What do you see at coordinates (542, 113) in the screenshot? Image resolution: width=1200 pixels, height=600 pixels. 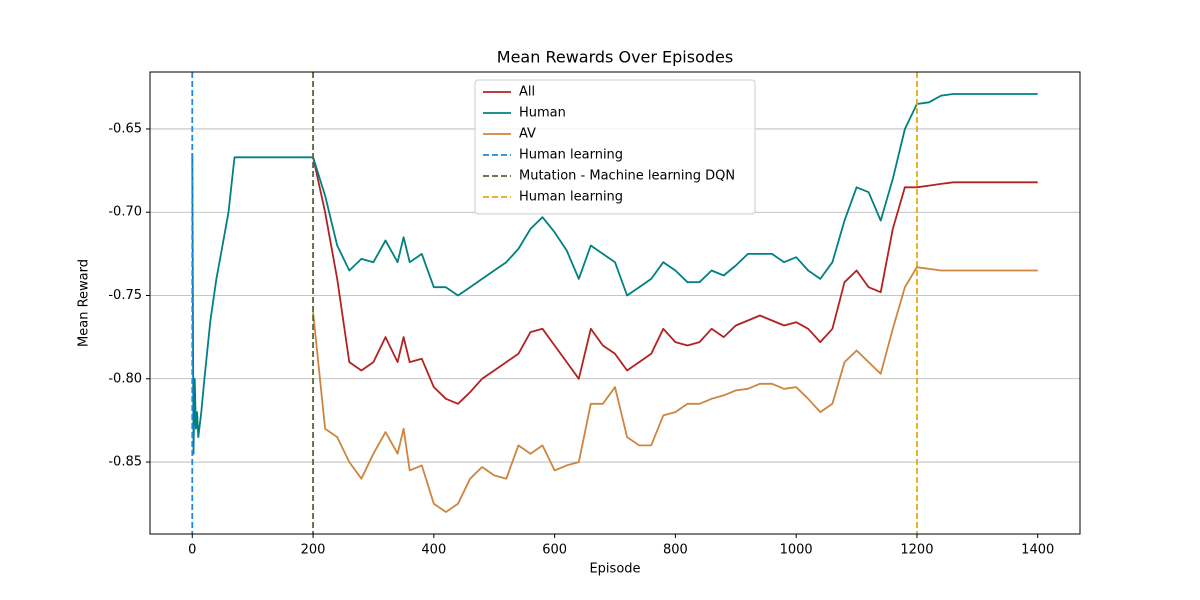 I see `legend-label: Human` at bounding box center [542, 113].